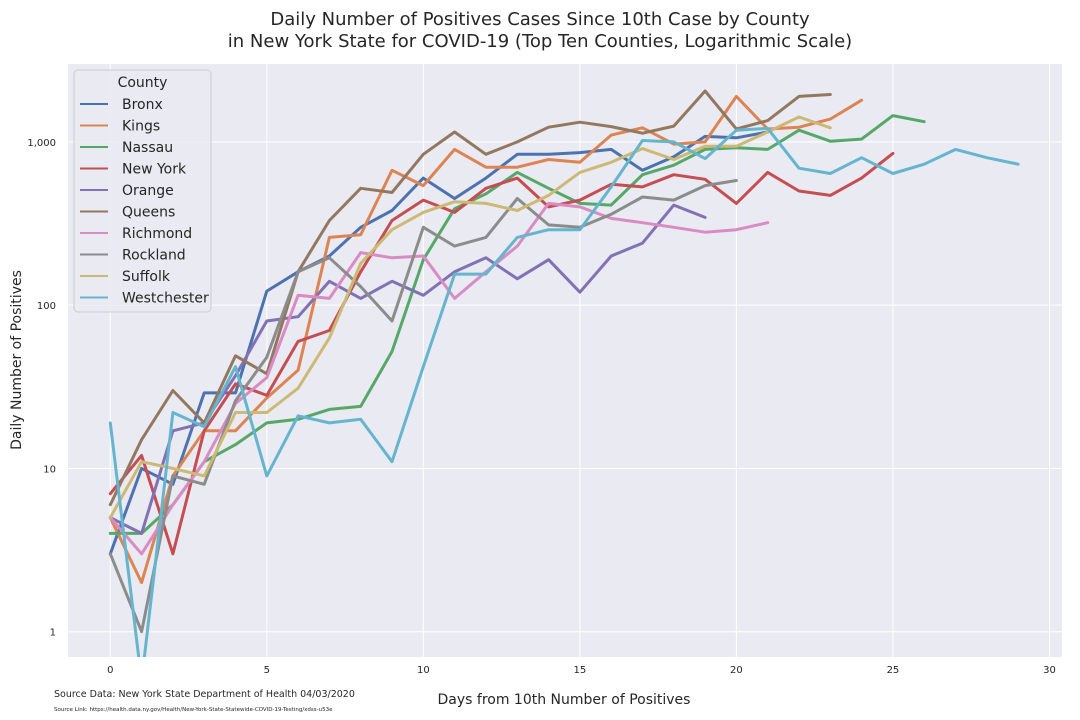 Image resolution: width=1080 pixels, height=720 pixels. Describe the element at coordinates (564, 700) in the screenshot. I see `x-axis-label: Days from 10th Number of Positives` at that location.